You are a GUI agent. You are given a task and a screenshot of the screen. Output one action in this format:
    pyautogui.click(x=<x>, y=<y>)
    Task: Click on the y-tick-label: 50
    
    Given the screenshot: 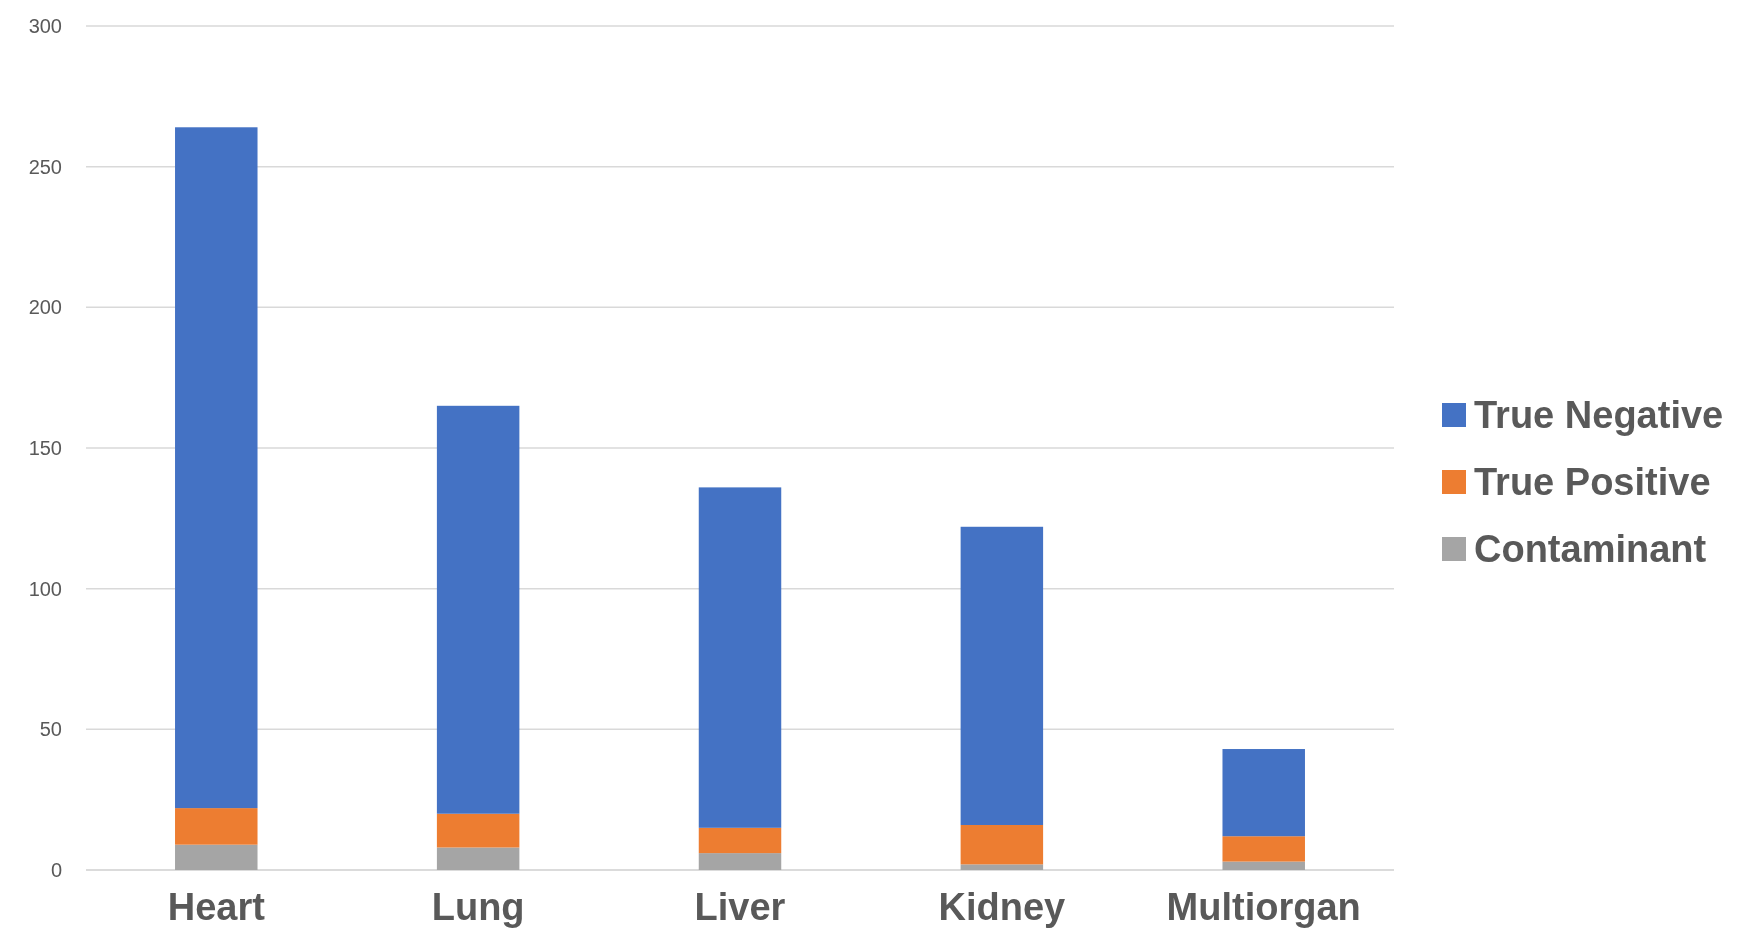 What is the action you would take?
    pyautogui.click(x=50, y=729)
    